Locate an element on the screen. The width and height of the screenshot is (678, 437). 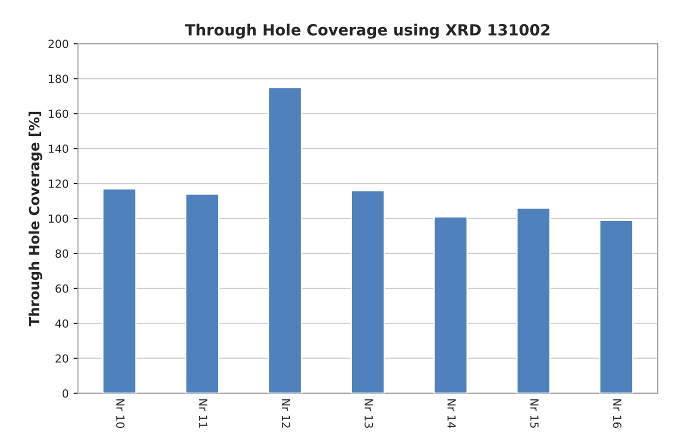
x-tick-label: Nr 15 is located at coordinates (534, 413).